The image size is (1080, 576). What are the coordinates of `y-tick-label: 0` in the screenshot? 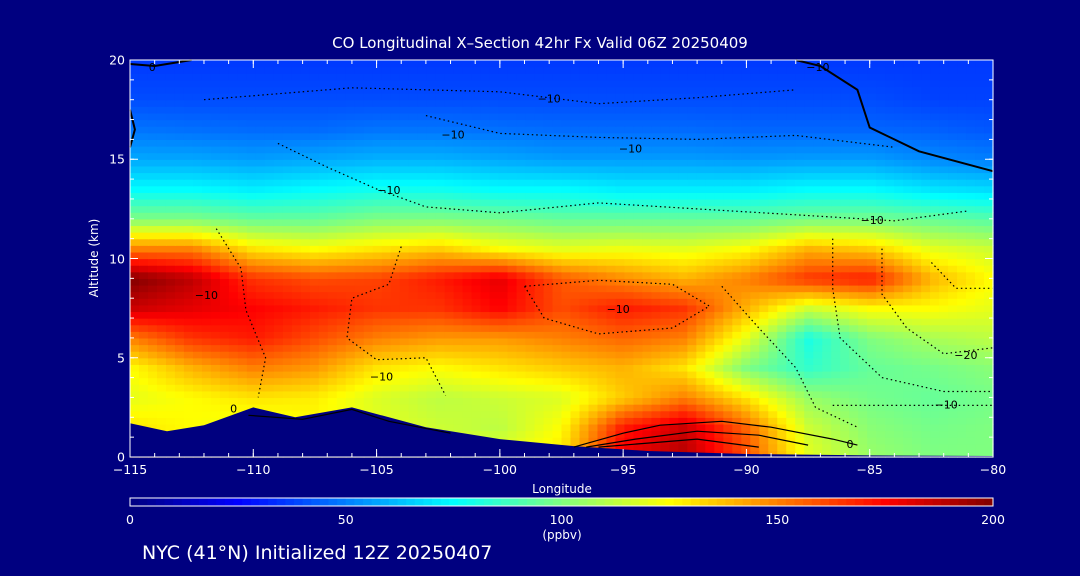 It's located at (121, 457).